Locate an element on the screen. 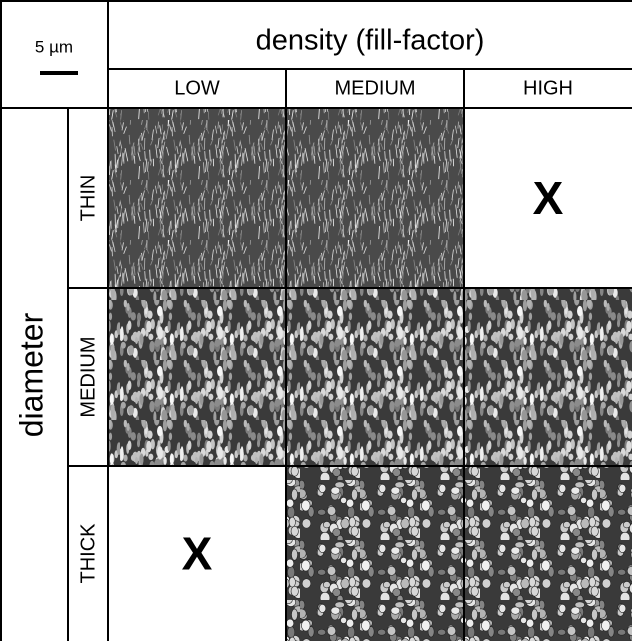 This screenshot has height=641, width=632. column-label: MEDIUM is located at coordinates (374, 88).